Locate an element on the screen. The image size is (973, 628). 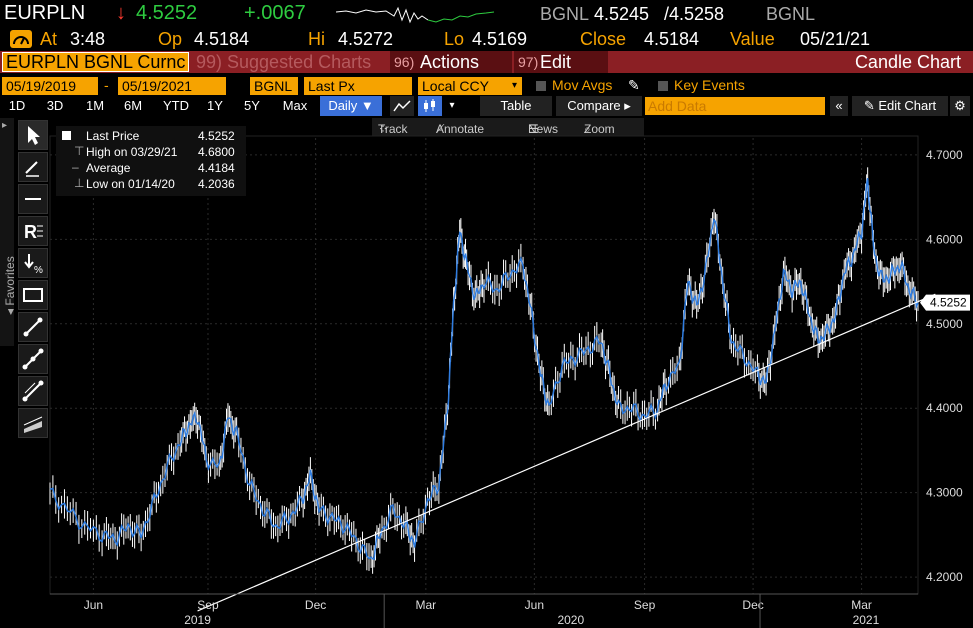
legend-last-value: 4.5252 is located at coordinates (216, 136).